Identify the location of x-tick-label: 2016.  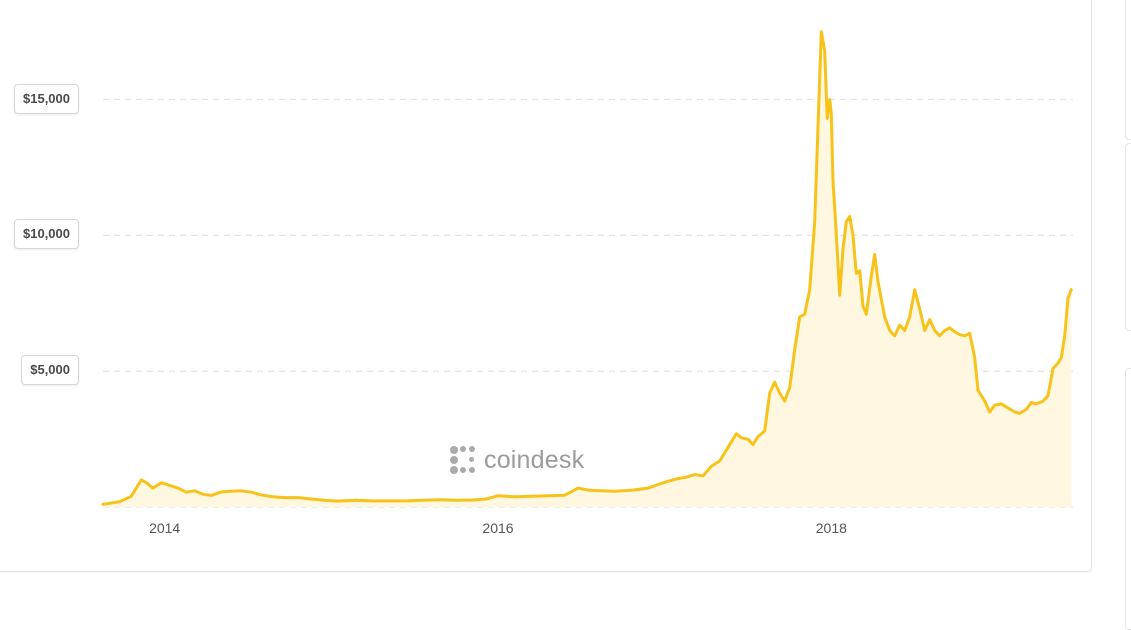
(498, 528).